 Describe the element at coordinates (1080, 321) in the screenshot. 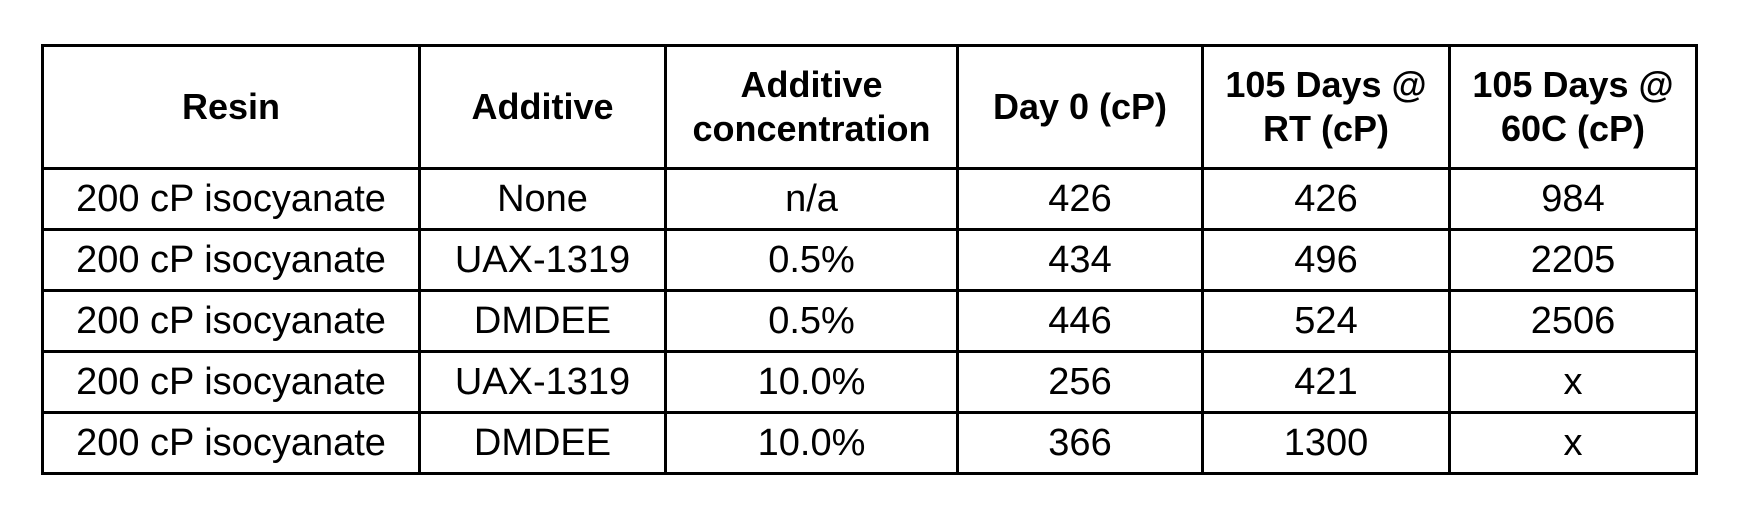

I see `cell-day0: 446` at that location.